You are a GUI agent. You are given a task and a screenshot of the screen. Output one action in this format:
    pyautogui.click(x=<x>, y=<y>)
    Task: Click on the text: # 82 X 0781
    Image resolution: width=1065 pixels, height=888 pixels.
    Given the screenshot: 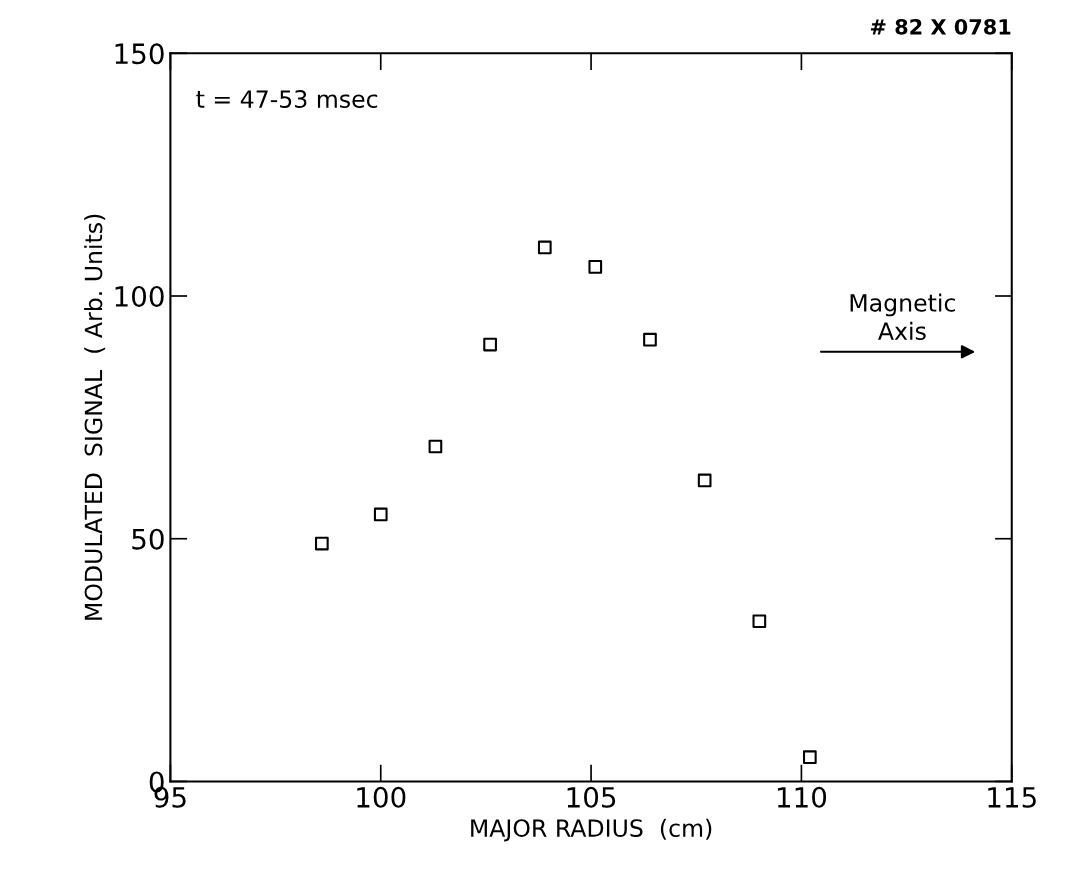 What is the action you would take?
    pyautogui.click(x=940, y=26)
    